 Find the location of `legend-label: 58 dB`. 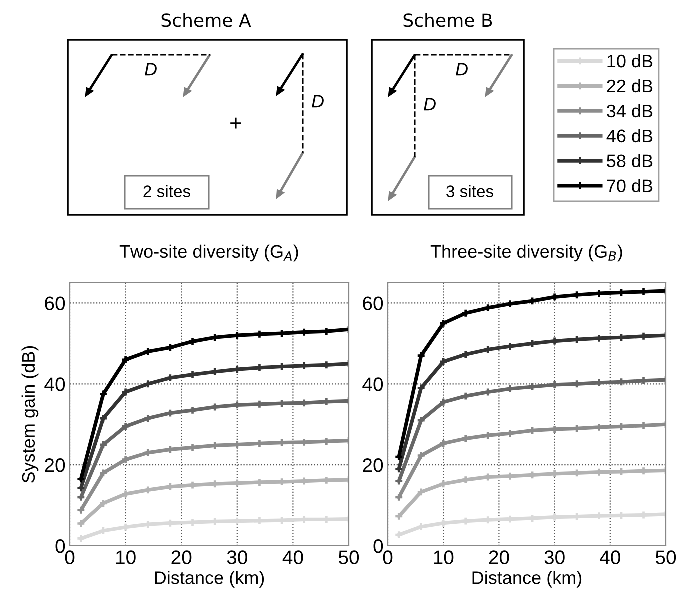

legend-label: 58 dB is located at coordinates (630, 161).